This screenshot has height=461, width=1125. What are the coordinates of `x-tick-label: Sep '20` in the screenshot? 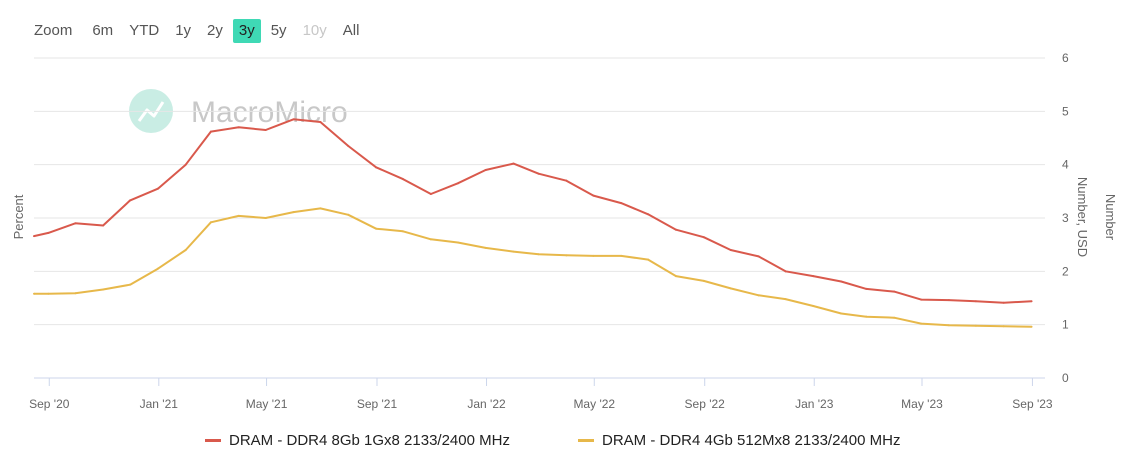 It's located at (49, 404).